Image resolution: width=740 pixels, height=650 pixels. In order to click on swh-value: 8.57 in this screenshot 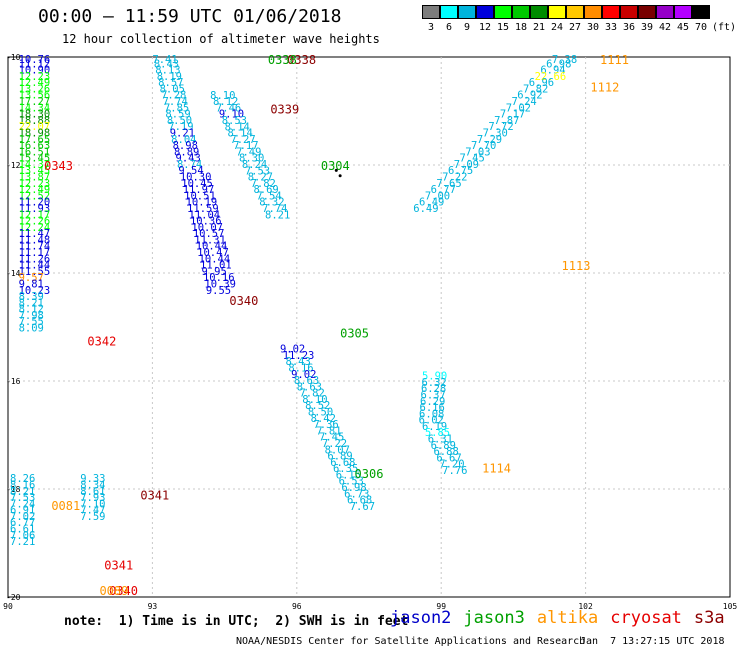, I will do `click(170, 83)`.